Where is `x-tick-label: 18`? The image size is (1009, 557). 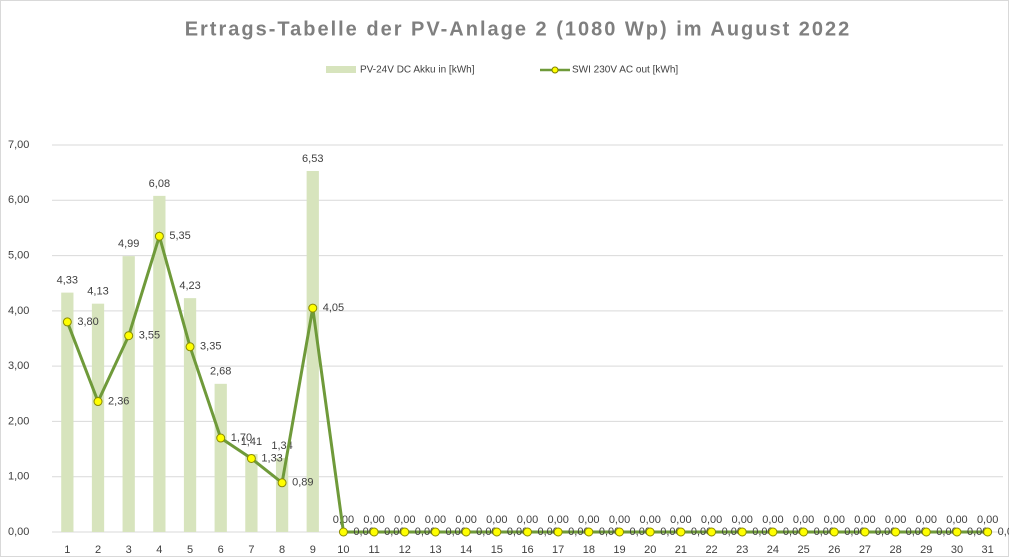
x-tick-label: 18 is located at coordinates (589, 550).